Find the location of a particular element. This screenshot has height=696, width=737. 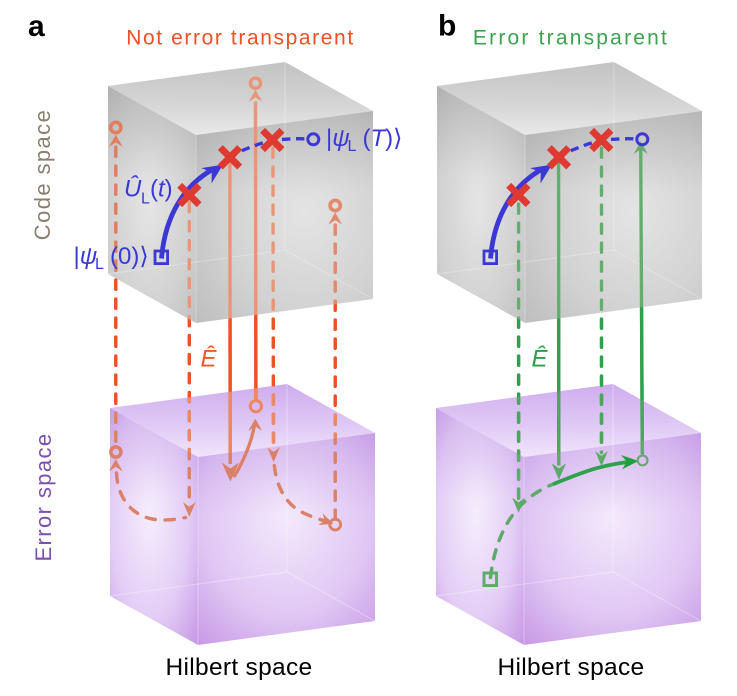

svg-text: (T)⟩ is located at coordinates (383, 138).